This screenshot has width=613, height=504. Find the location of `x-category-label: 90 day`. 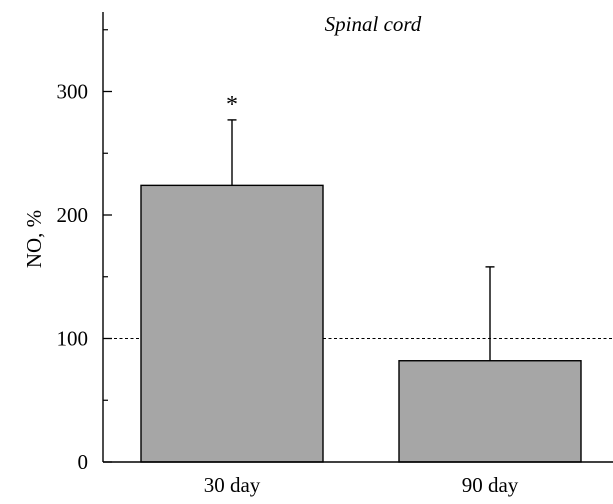

x-category-label: 90 day is located at coordinates (490, 485).